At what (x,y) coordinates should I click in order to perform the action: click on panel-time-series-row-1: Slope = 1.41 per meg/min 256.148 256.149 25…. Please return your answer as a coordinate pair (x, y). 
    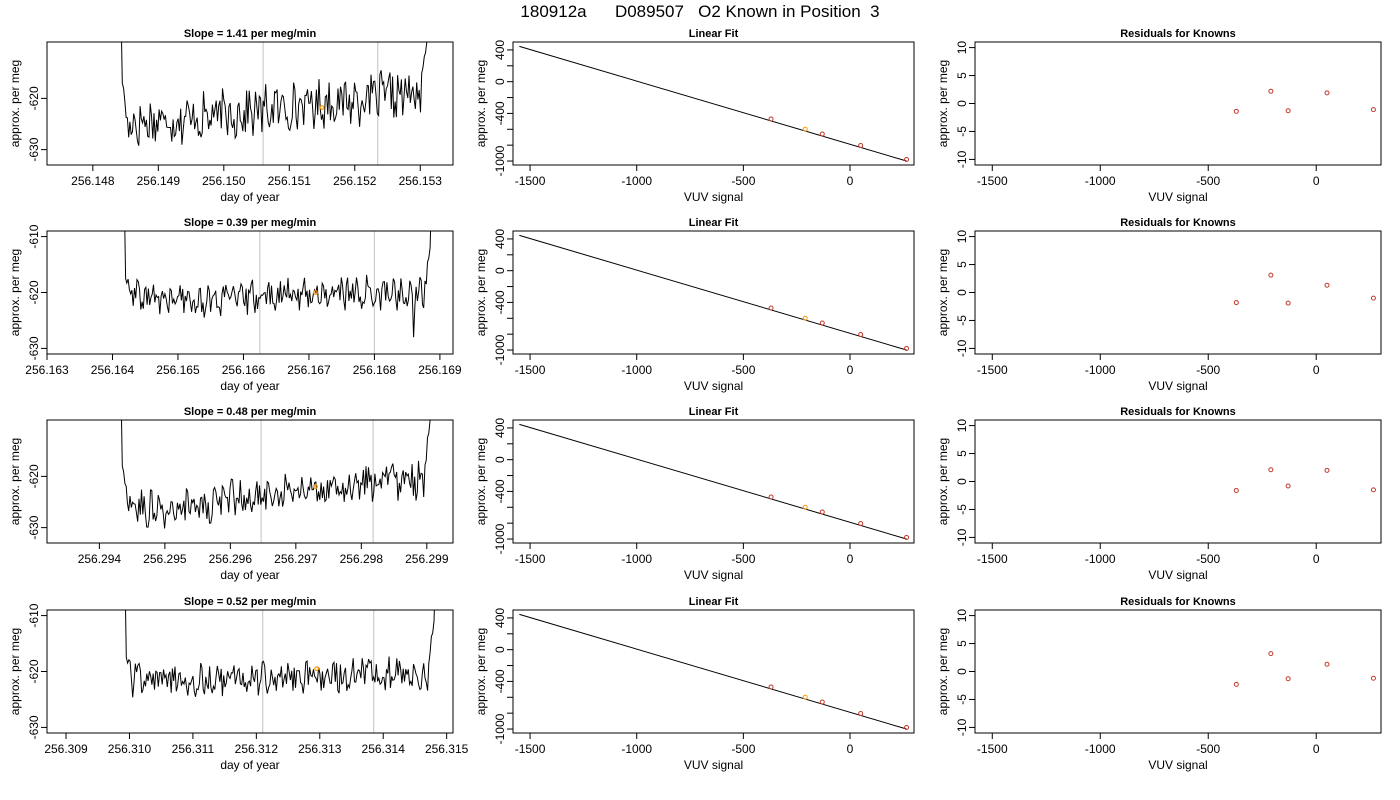
    Looking at the image, I should click on (231, 116).